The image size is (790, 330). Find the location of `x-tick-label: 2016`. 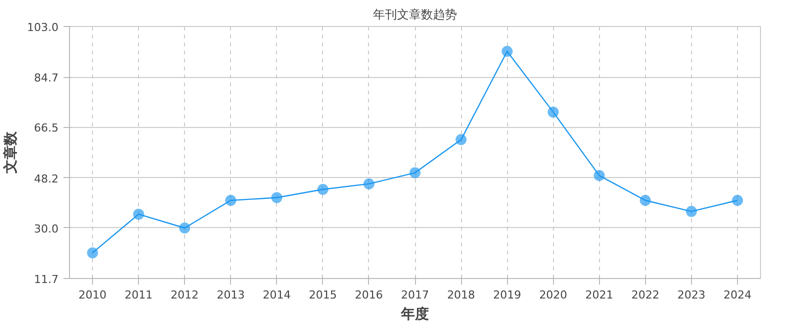

x-tick-label: 2016 is located at coordinates (368, 295).